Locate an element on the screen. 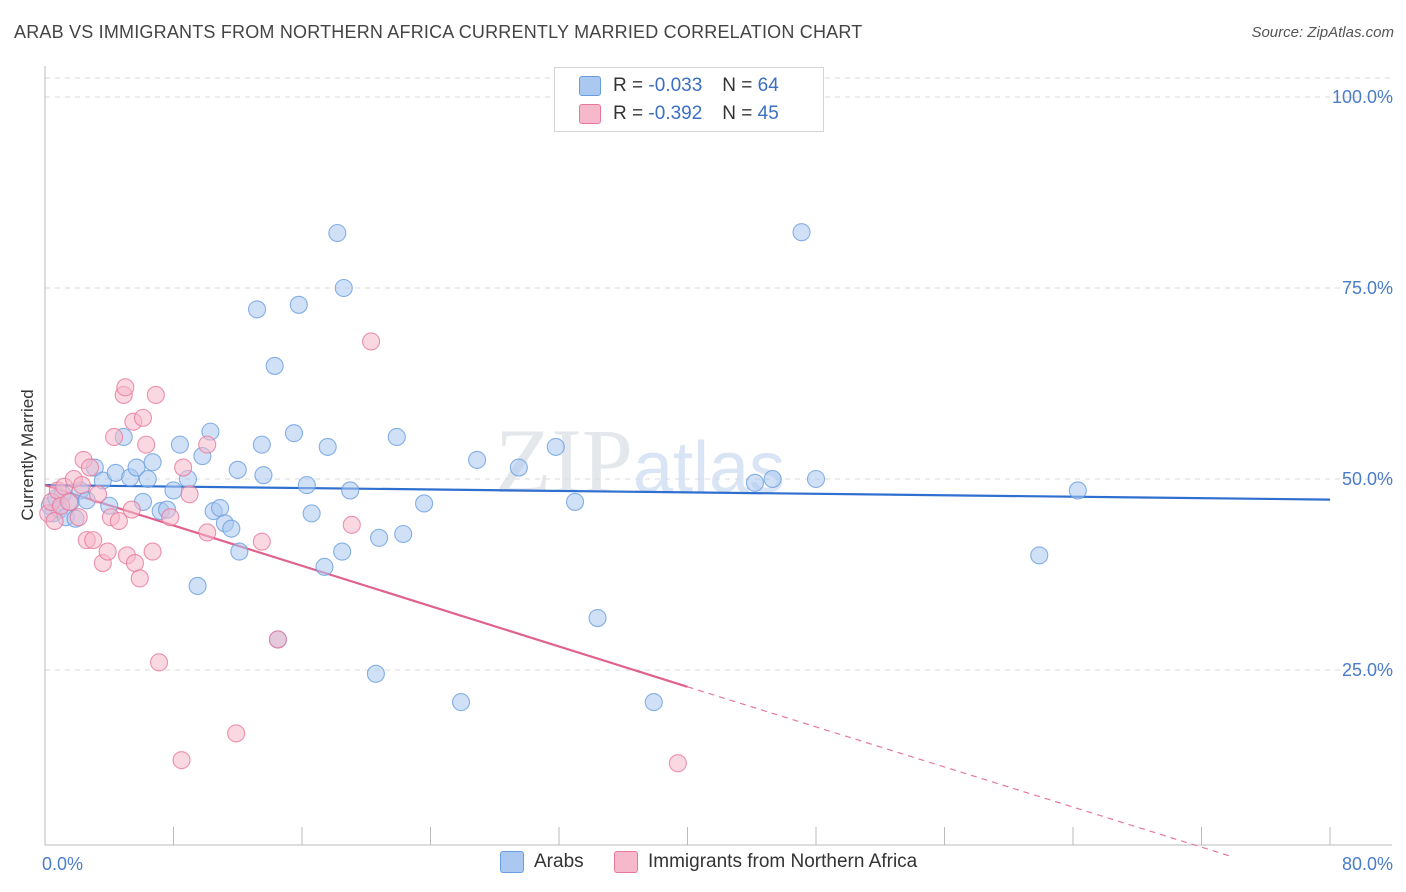  correlation-legend: R = -0.033 N = 64 R = -0.392 N = 45 is located at coordinates (689, 99).